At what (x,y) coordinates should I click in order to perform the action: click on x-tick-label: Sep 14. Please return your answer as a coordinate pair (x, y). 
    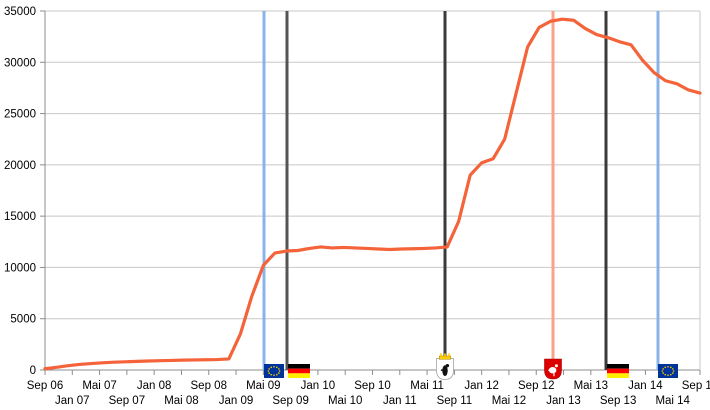
    Looking at the image, I should click on (696, 386).